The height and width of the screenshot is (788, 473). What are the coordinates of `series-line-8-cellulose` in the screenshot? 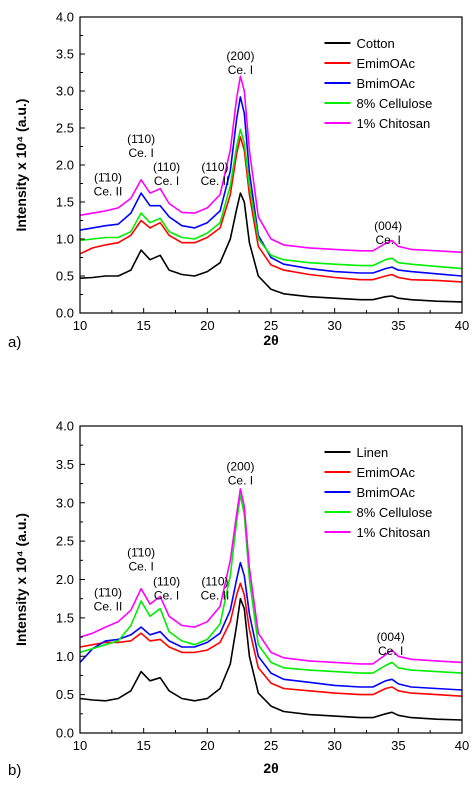 It's located at (271, 199).